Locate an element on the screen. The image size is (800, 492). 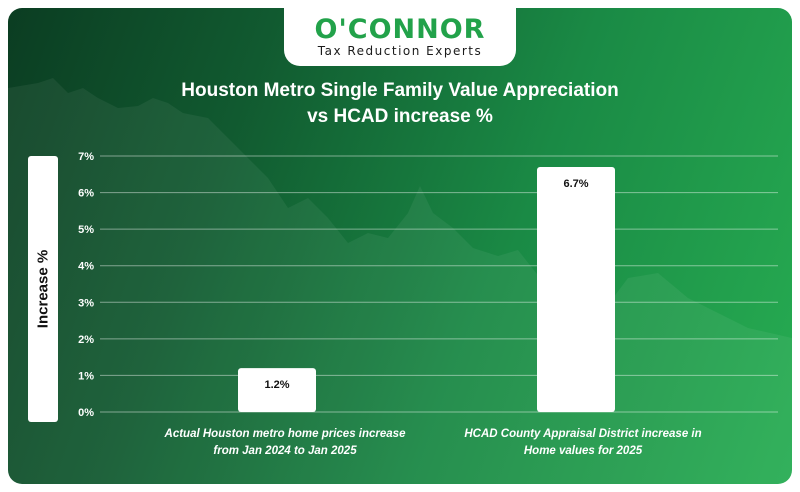
bar-data-label: 1.2% is located at coordinates (276, 385).